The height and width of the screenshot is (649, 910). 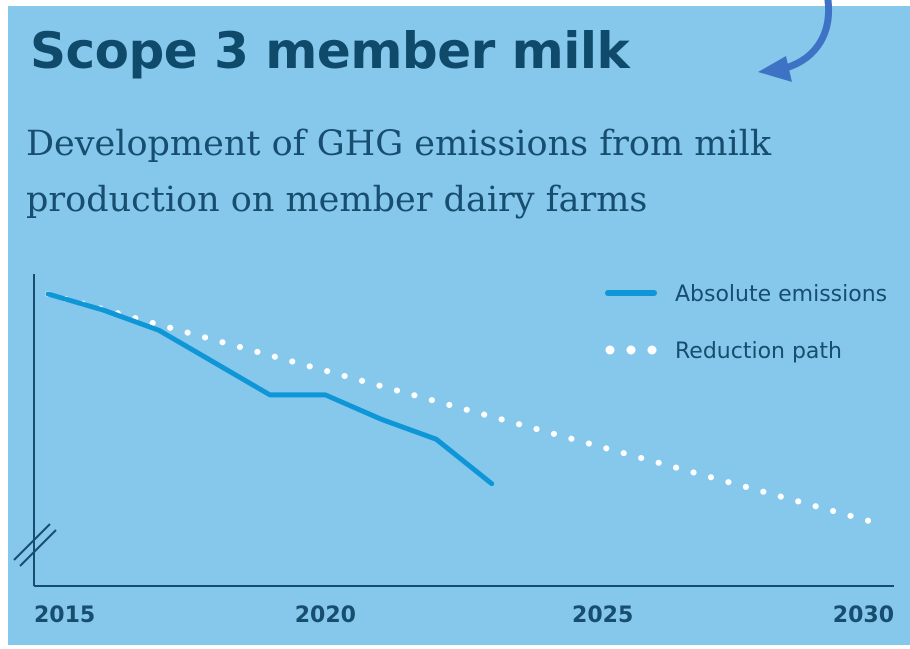 What do you see at coordinates (64, 615) in the screenshot?
I see `x-tick-label-2015: 2015` at bounding box center [64, 615].